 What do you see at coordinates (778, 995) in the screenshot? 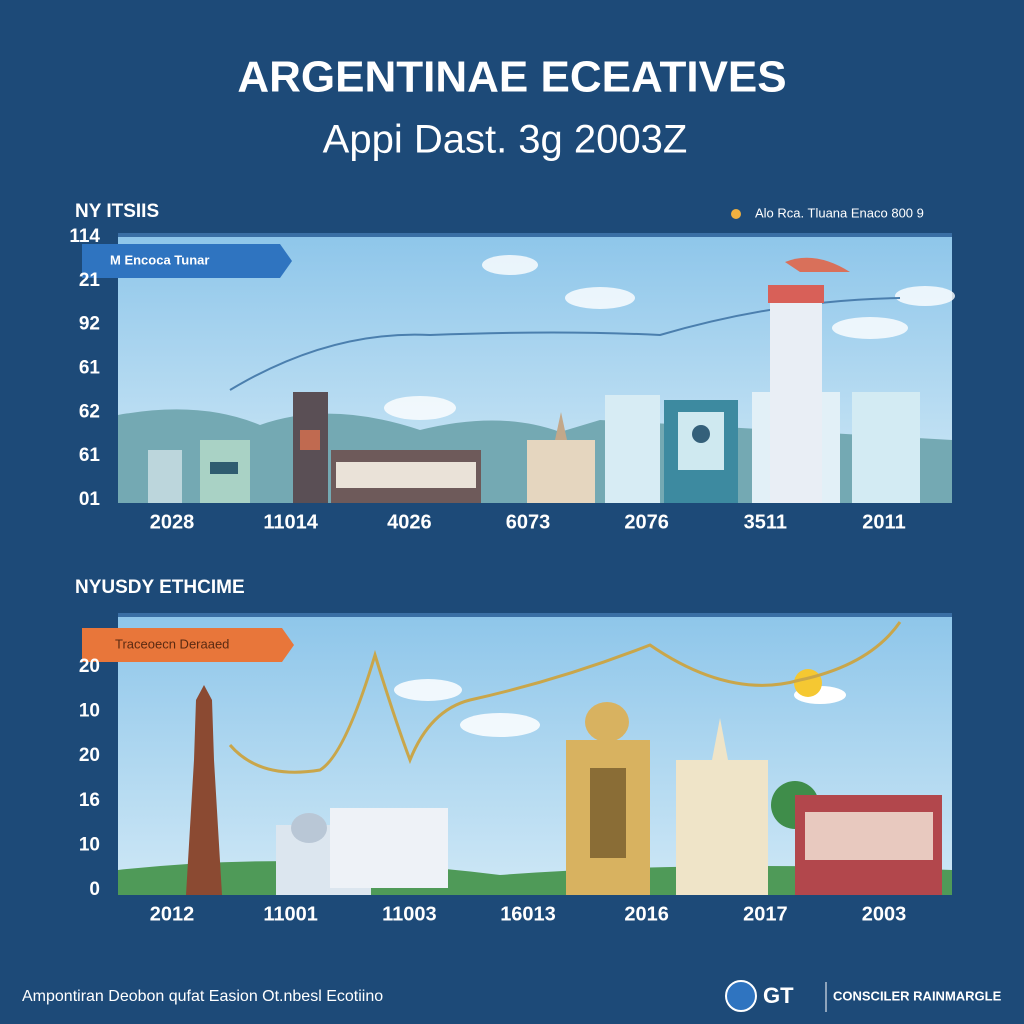
I see `logo: GT` at bounding box center [778, 995].